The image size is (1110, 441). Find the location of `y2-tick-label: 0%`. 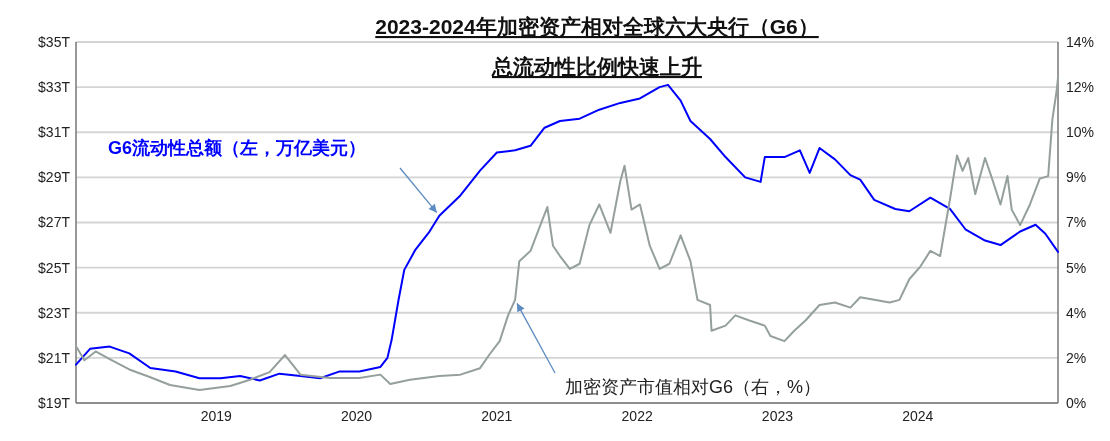

y2-tick-label: 0% is located at coordinates (1076, 402).